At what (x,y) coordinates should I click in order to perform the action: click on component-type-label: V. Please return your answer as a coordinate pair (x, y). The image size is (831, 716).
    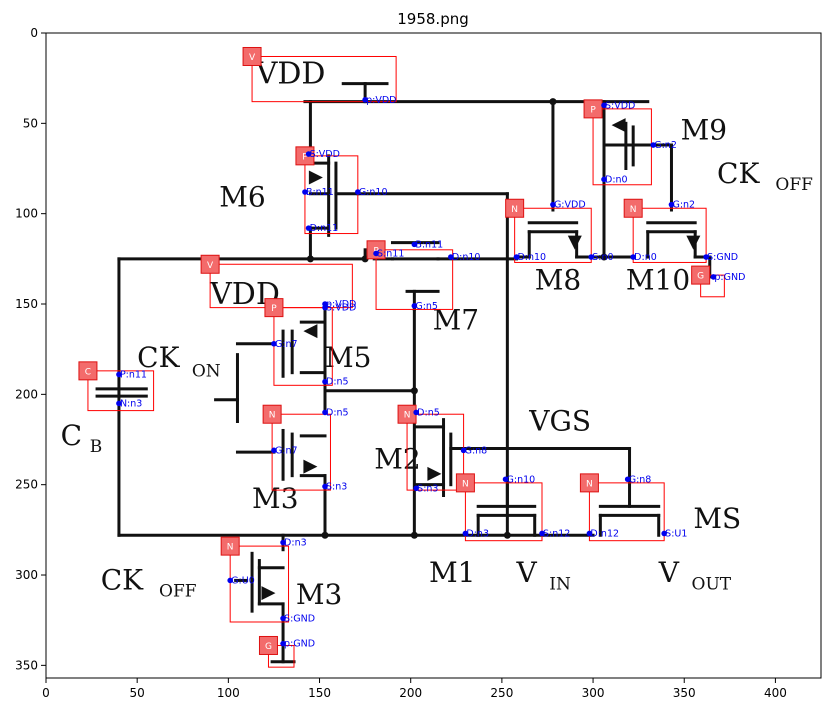
    Looking at the image, I should click on (210, 266).